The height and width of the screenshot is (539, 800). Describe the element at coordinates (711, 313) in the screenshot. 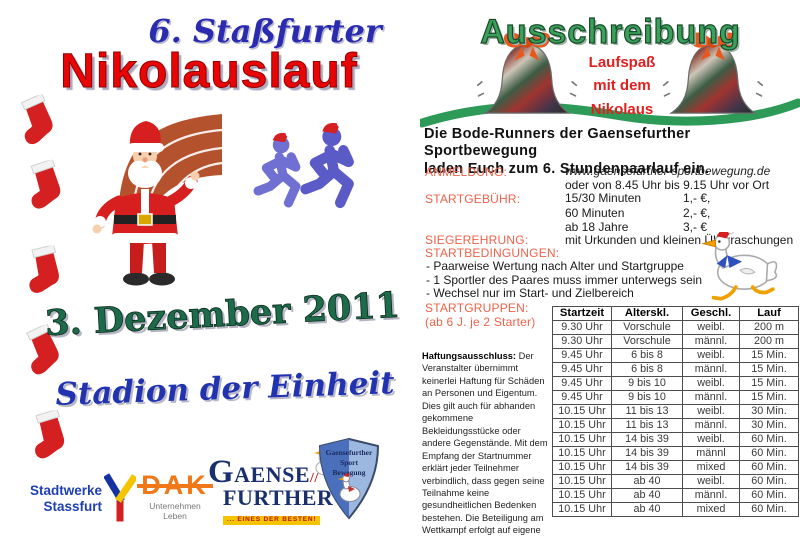

I see `col-geschlecht: Geschl.` at that location.